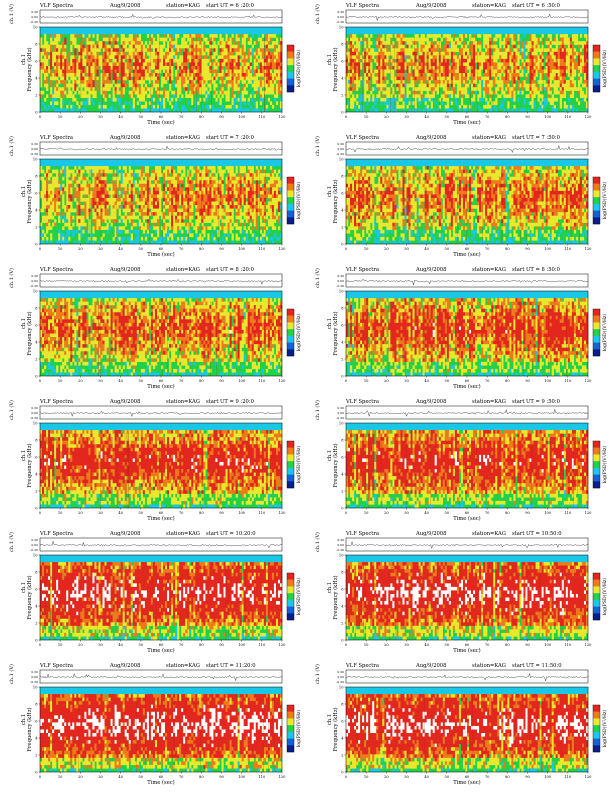 This screenshot has height=792, width=612. Describe the element at coordinates (183, 138) in the screenshot. I see `panel-station: station=KAG` at that location.